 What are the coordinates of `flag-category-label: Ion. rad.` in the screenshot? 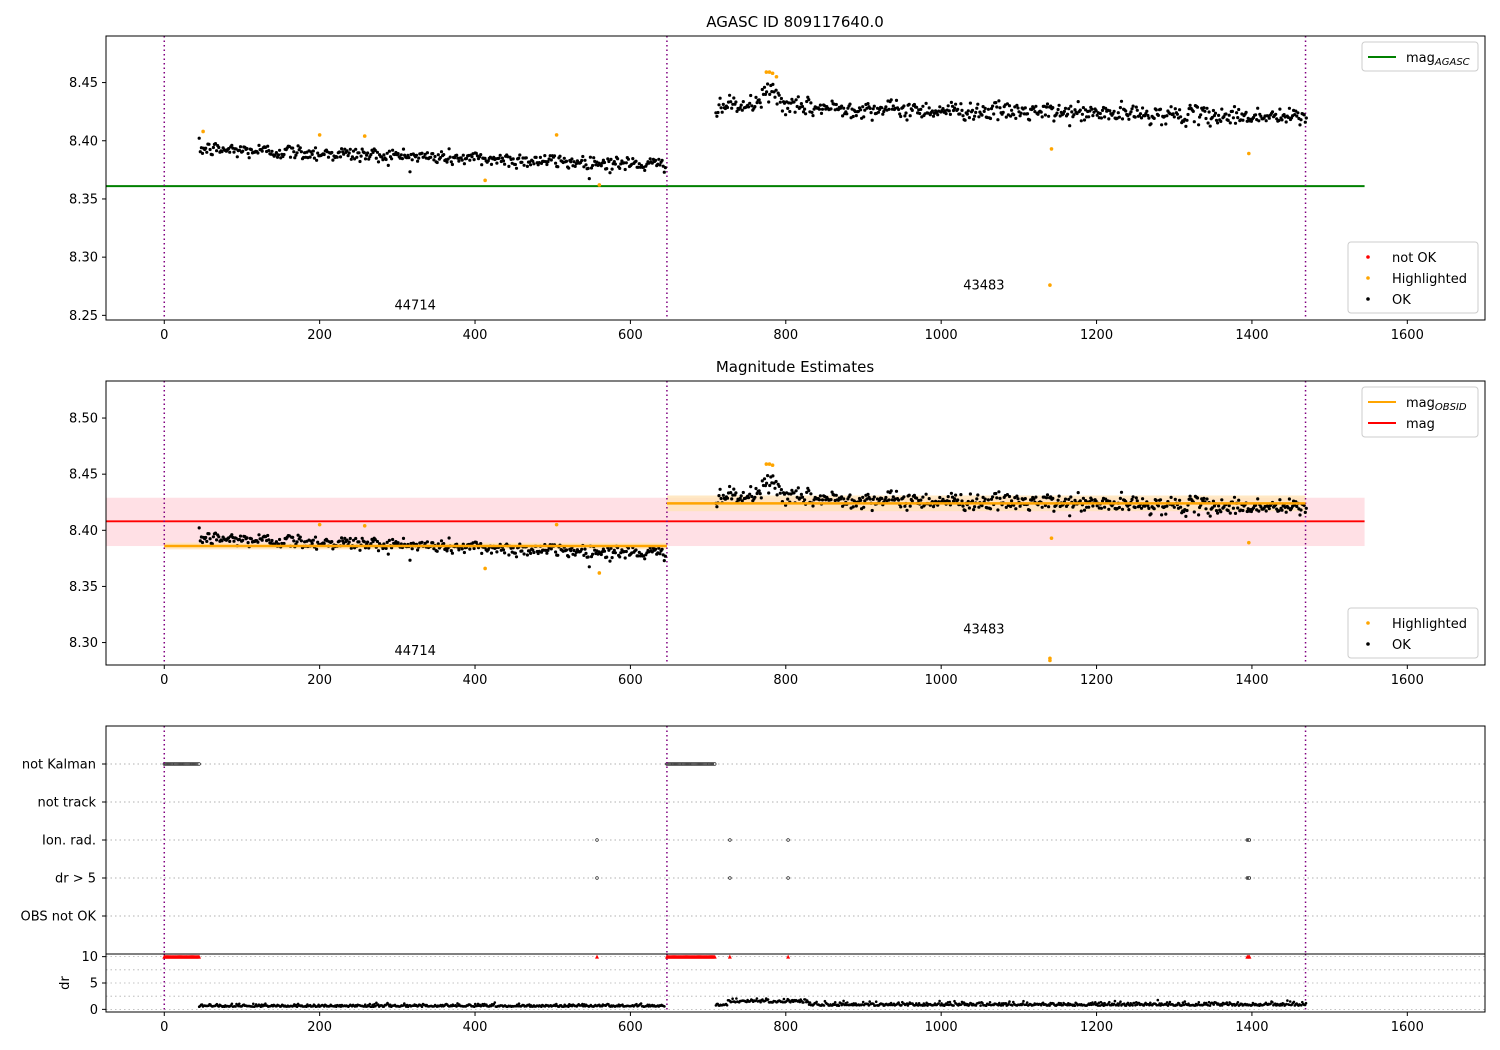 It's located at (69, 841).